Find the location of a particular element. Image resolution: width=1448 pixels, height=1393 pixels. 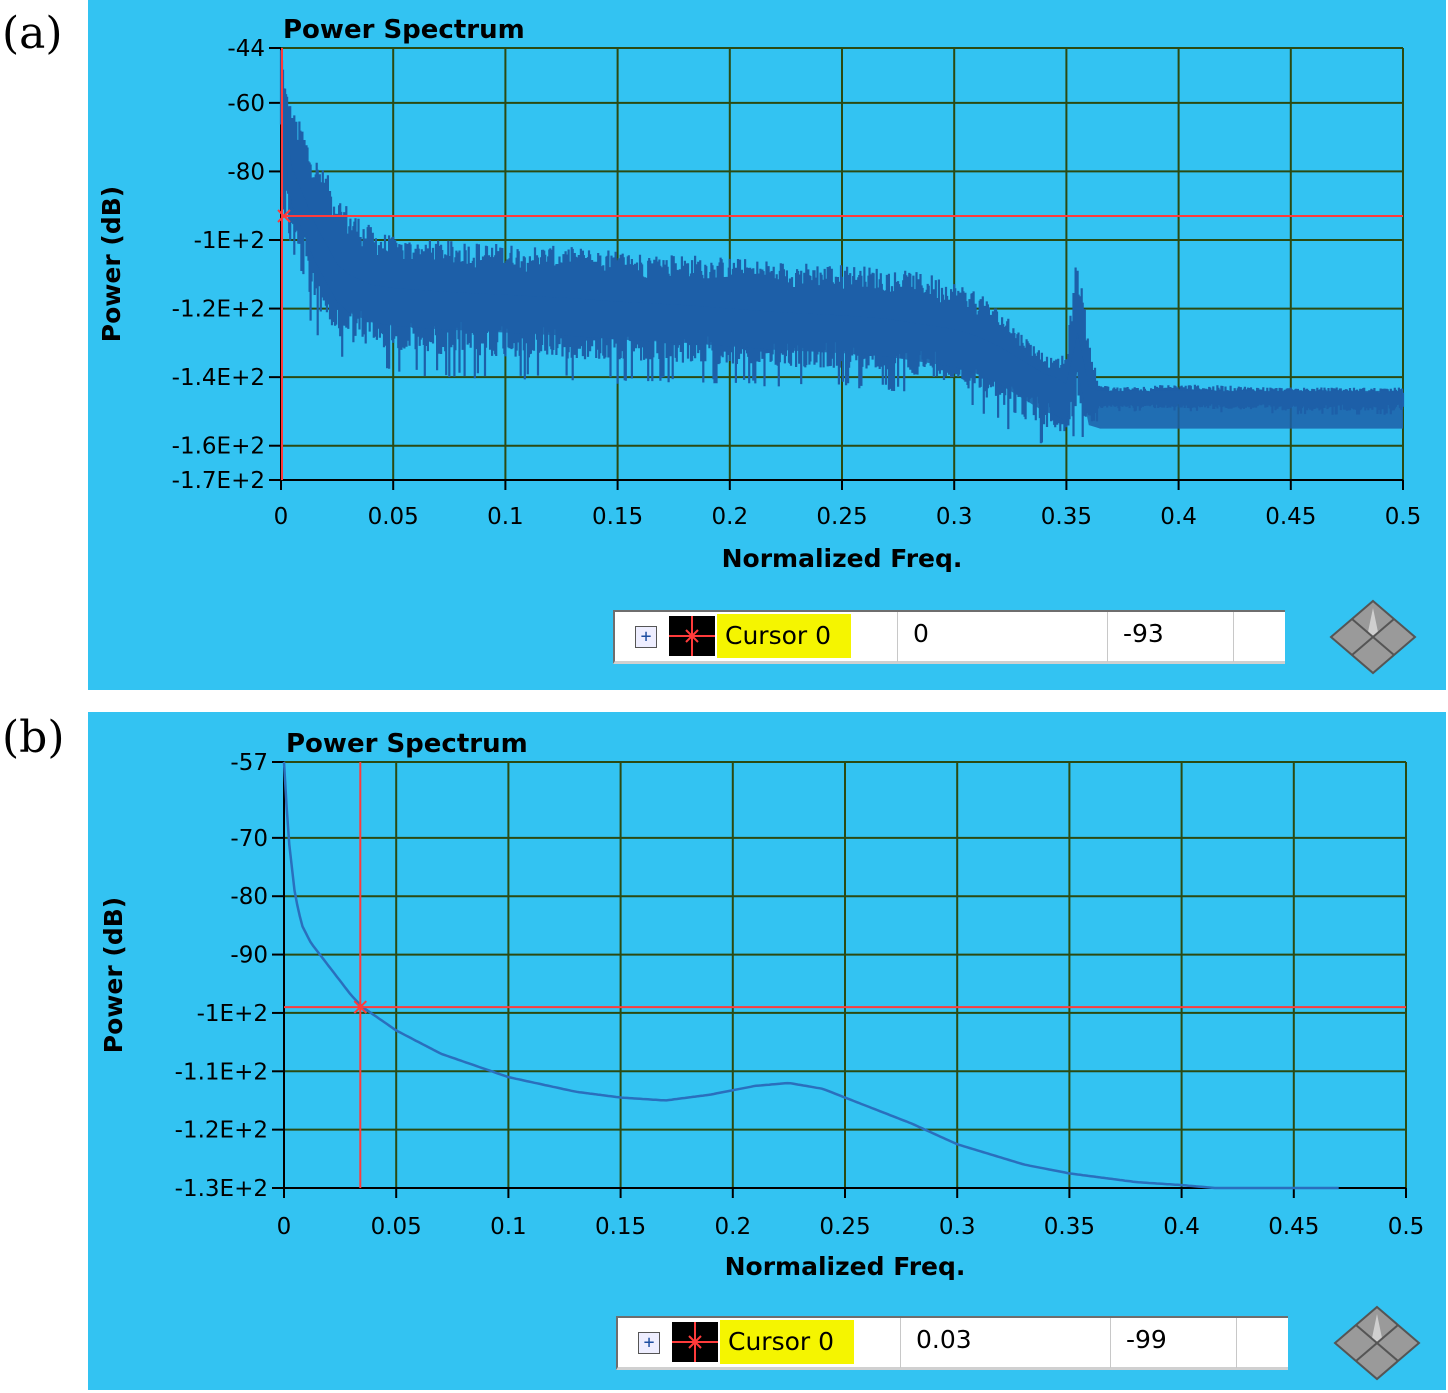

cursor-x-value: 0.03 is located at coordinates (944, 1339).